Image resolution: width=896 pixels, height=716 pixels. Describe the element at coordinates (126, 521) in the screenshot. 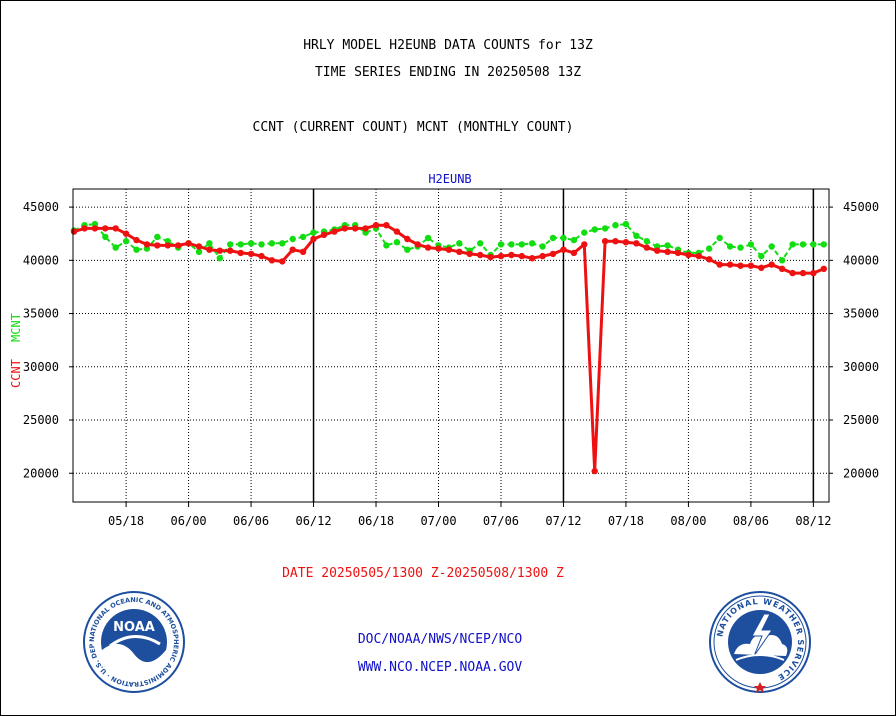

I see `x-tick-label: 05/18` at that location.